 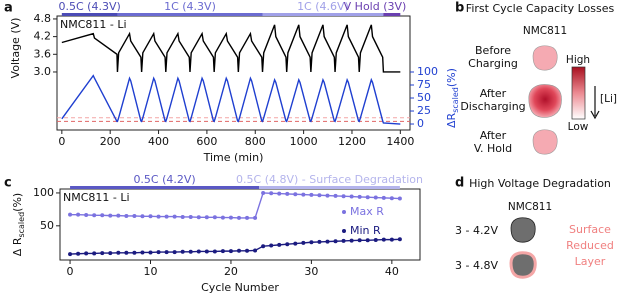 What do you see at coordinates (424, 97) in the screenshot?
I see `y2-tick-label: 50` at bounding box center [424, 97].